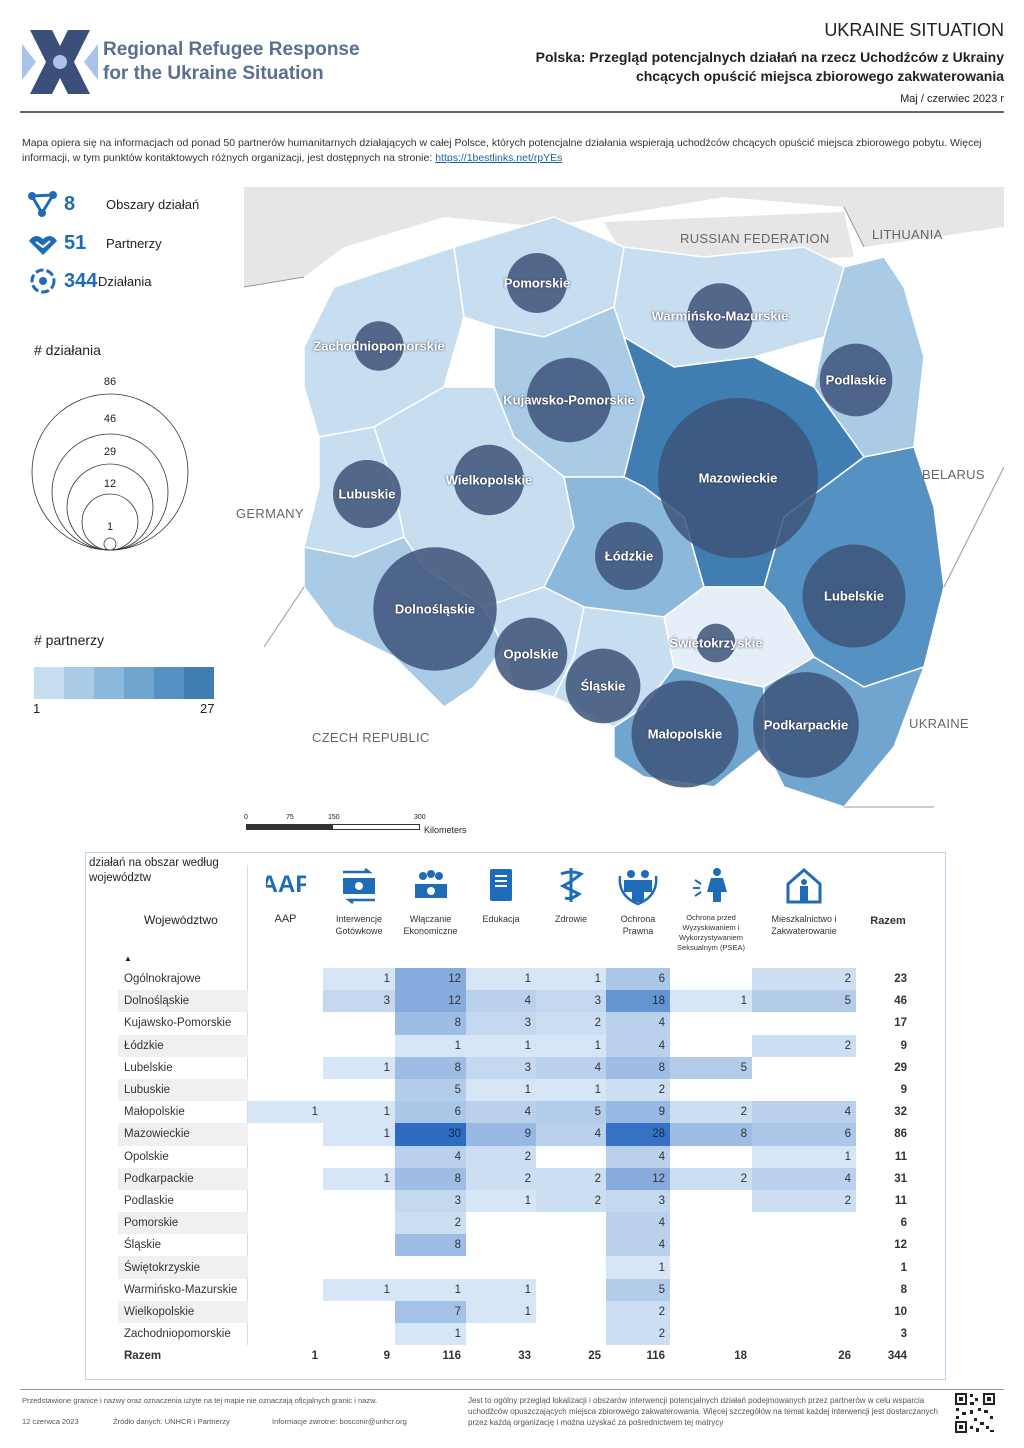 The image size is (1024, 1448). What do you see at coordinates (379, 346) in the screenshot?
I see `bubble-zachodniopomorskie` at bounding box center [379, 346].